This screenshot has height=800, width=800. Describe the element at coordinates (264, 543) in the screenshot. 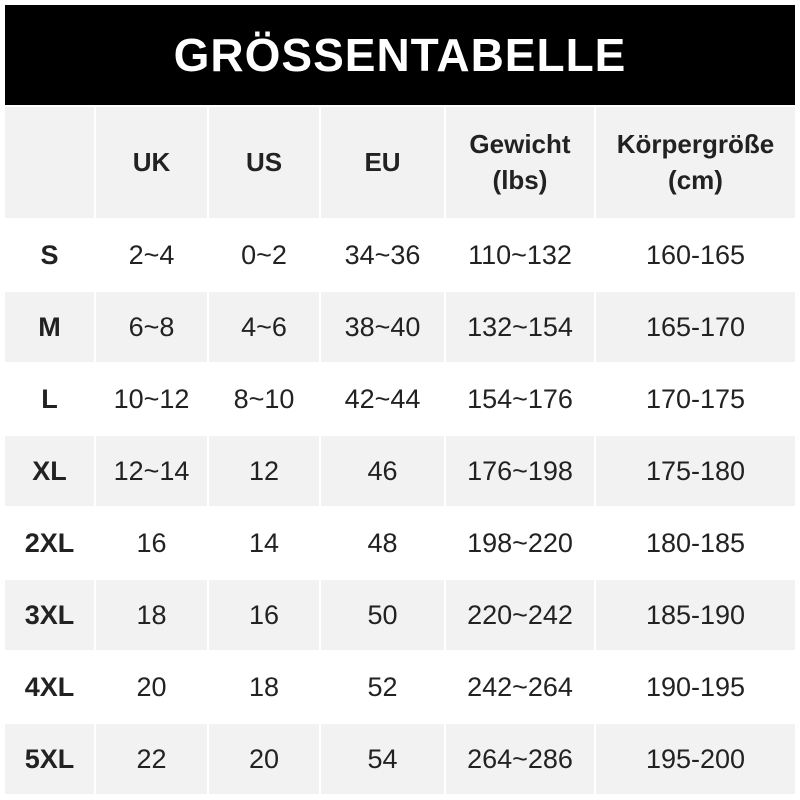

I see `table-cell: 14` at that location.